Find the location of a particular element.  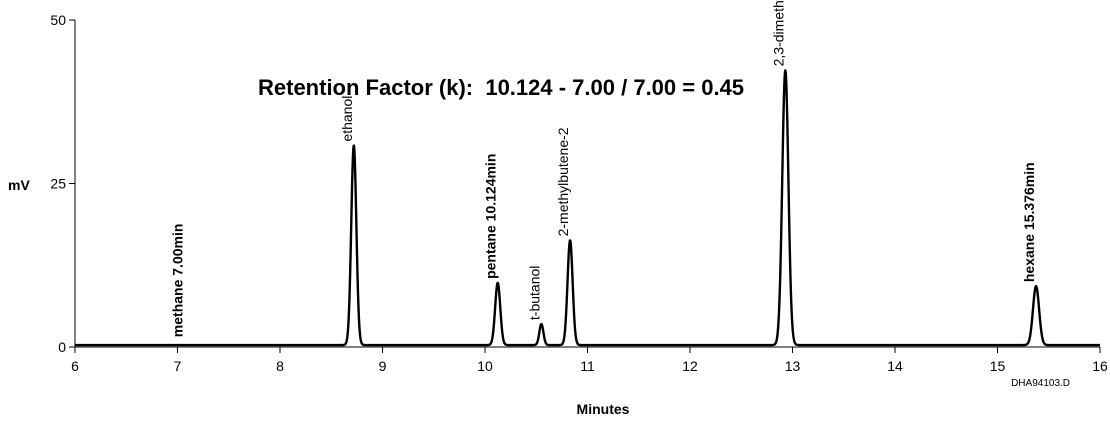

unretained-marker-label: methane 7.00min is located at coordinates (178, 281).